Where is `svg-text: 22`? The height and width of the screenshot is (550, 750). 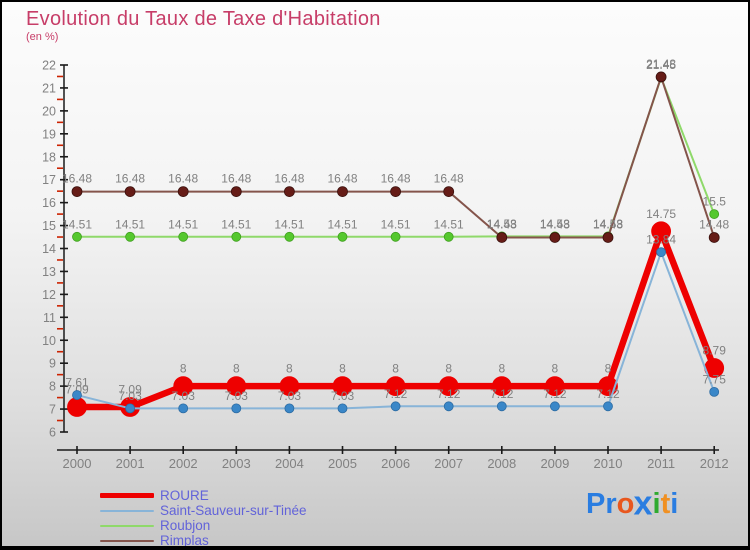 svg-text: 22 is located at coordinates (49, 66).